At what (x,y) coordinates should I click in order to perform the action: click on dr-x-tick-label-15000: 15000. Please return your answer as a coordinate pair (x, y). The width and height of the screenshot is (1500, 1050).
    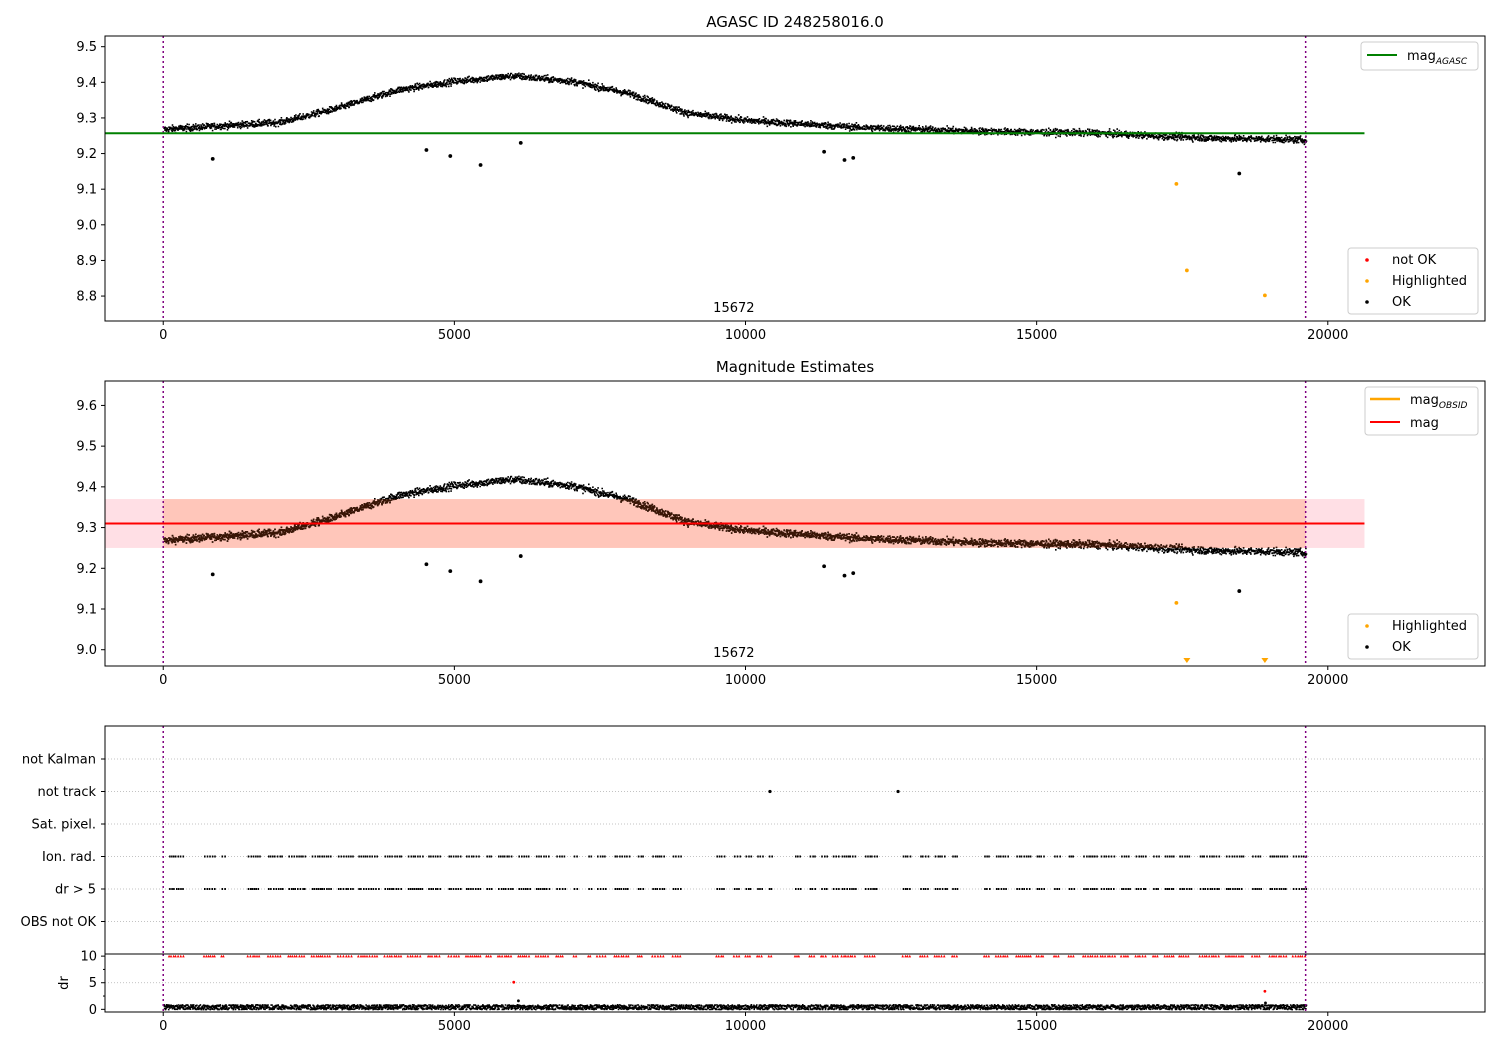
    Looking at the image, I should click on (1036, 1026).